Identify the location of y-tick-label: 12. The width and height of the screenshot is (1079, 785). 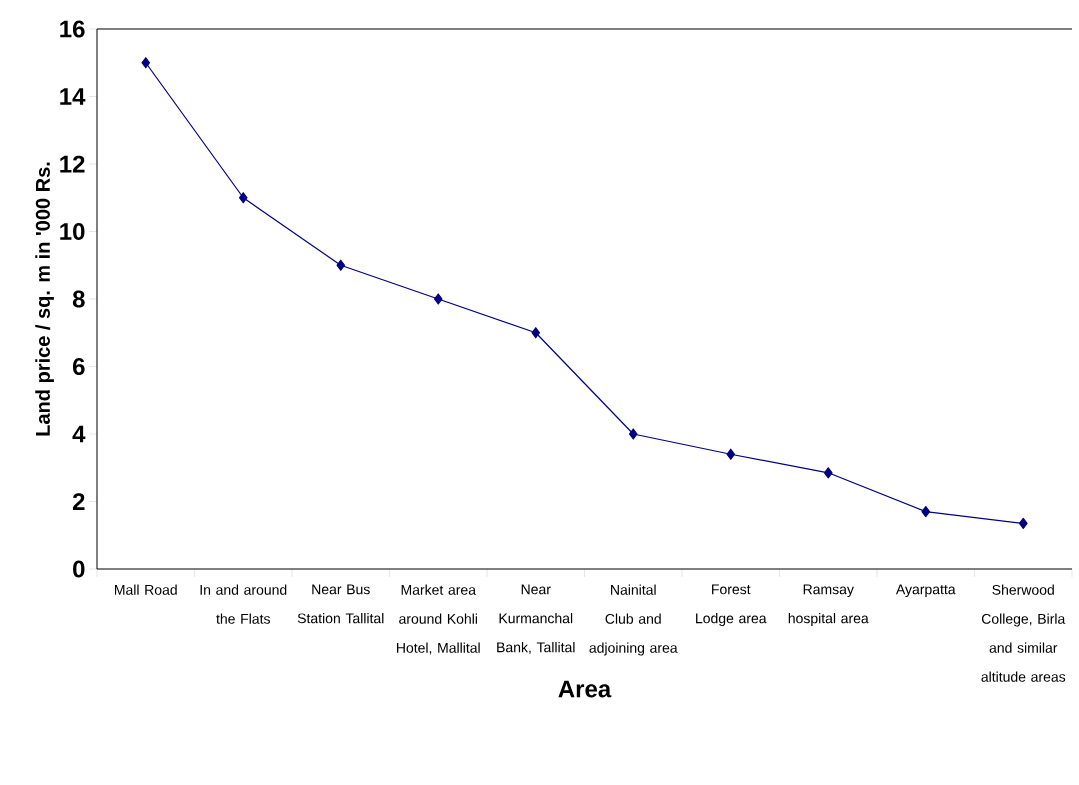
(72, 164).